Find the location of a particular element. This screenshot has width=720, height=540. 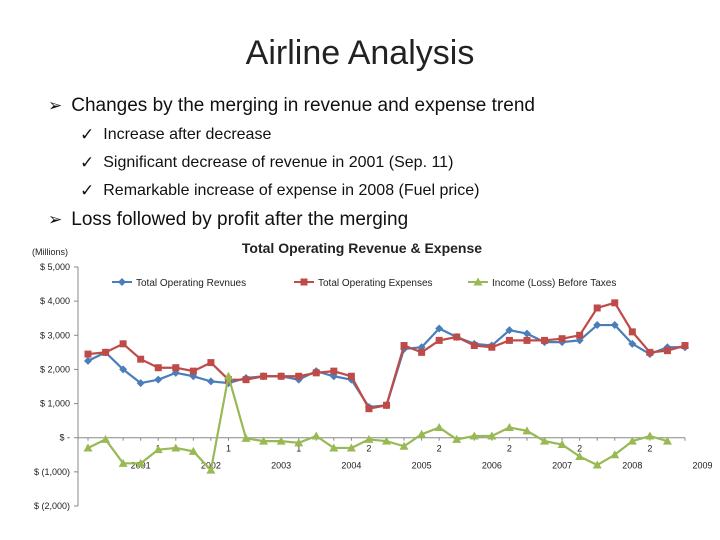

y-tick-label: $ (2,000) is located at coordinates (52, 506).